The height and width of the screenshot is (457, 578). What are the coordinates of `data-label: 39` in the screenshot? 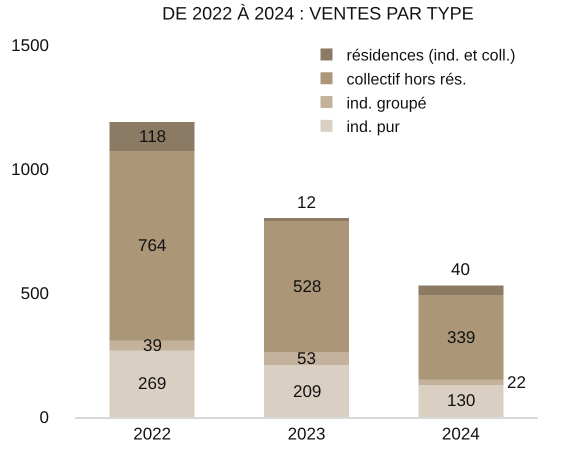 It's located at (152, 345).